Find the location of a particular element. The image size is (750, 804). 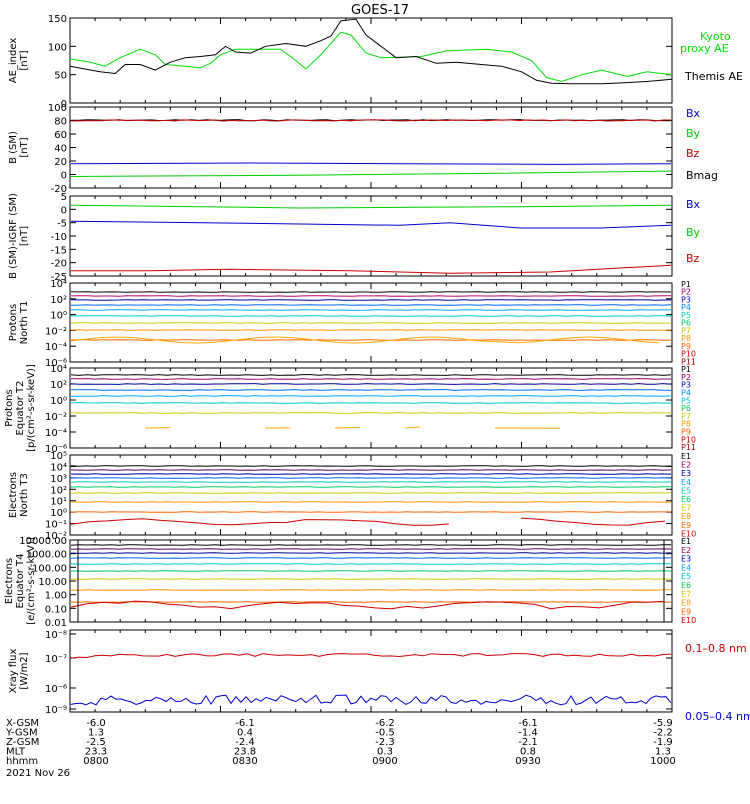

y-tick-label-5: 10⁴ is located at coordinates (58, 369).